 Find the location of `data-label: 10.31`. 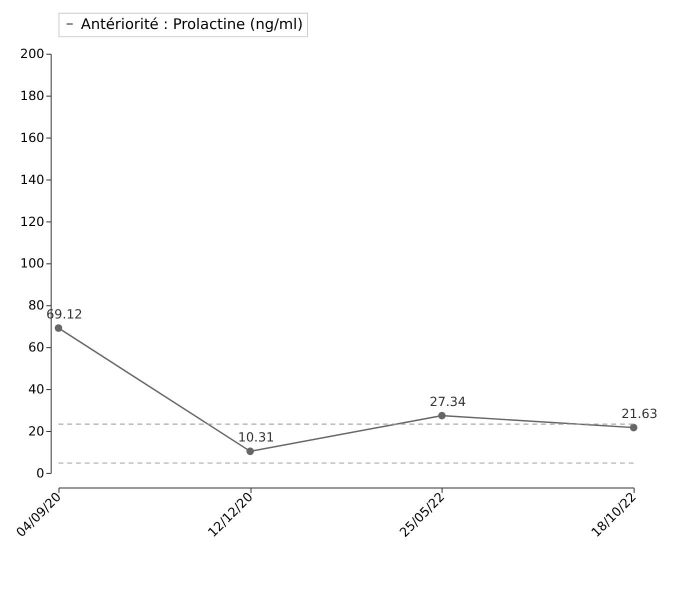

data-label: 10.31 is located at coordinates (256, 437).